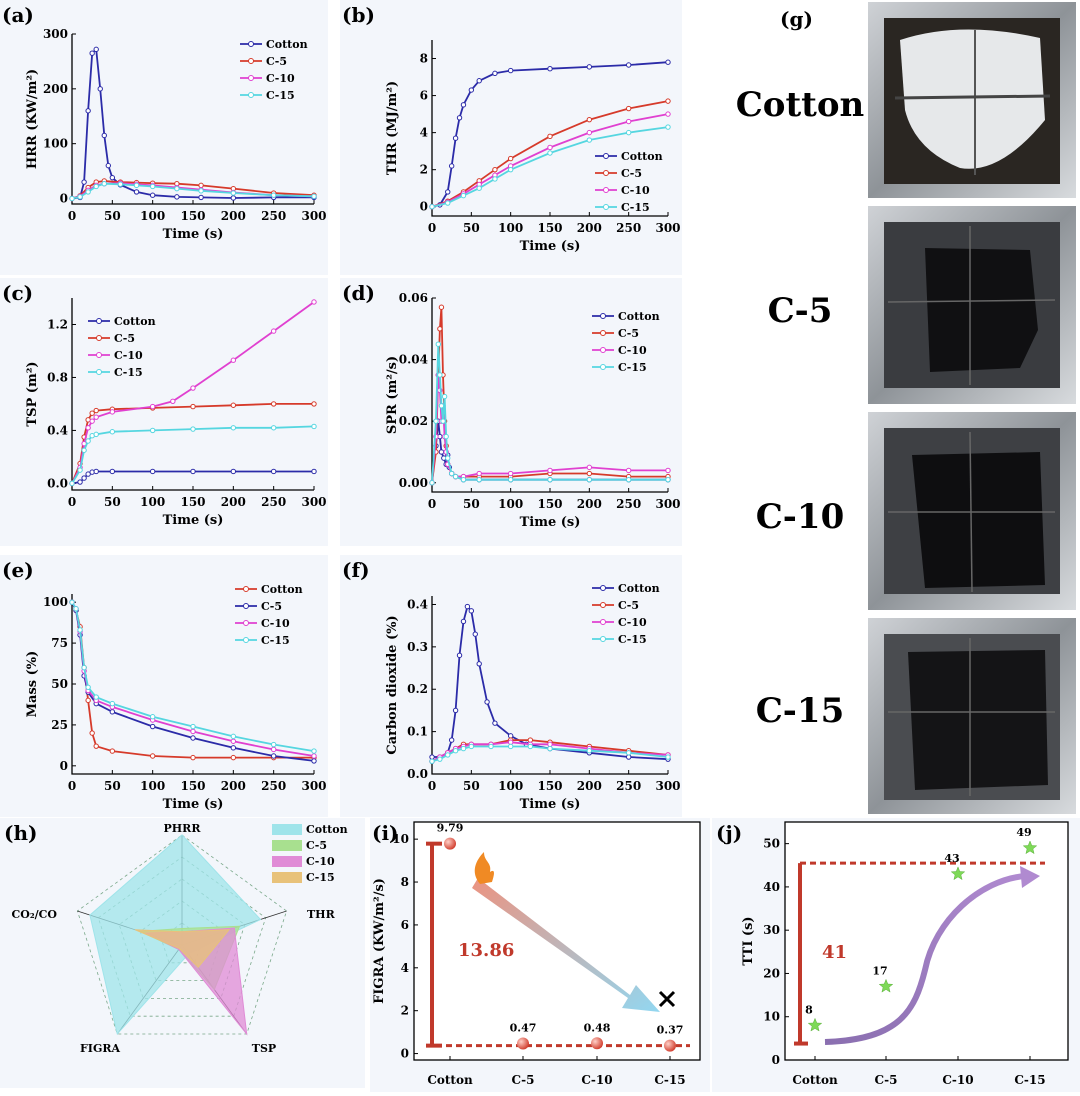 This screenshot has height=1096, width=1080. I want to click on legend-label: Cotton, so click(282, 589).